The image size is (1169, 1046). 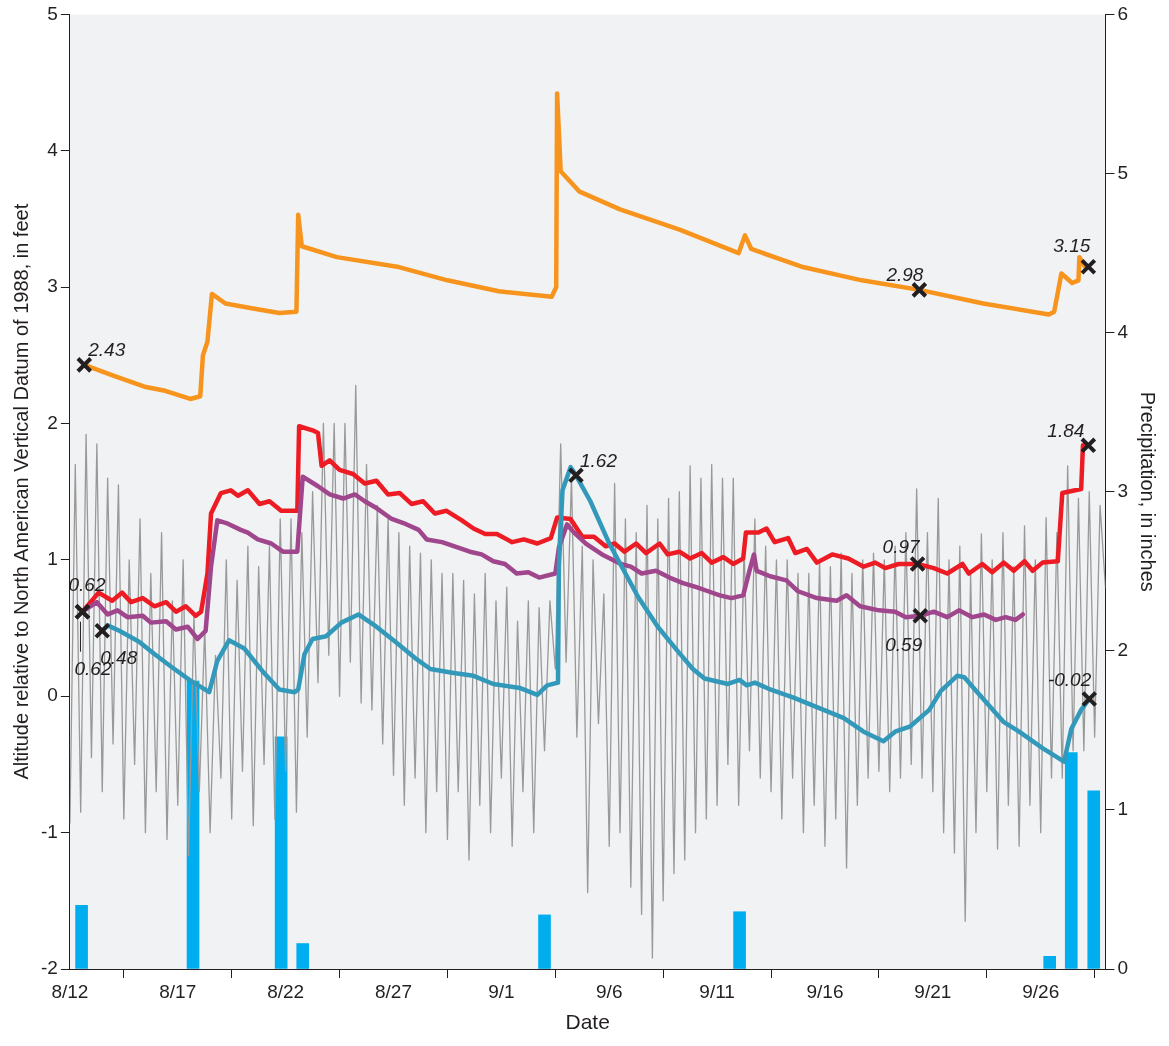 I want to click on x-tick-label: 9/16, so click(x=825, y=991).